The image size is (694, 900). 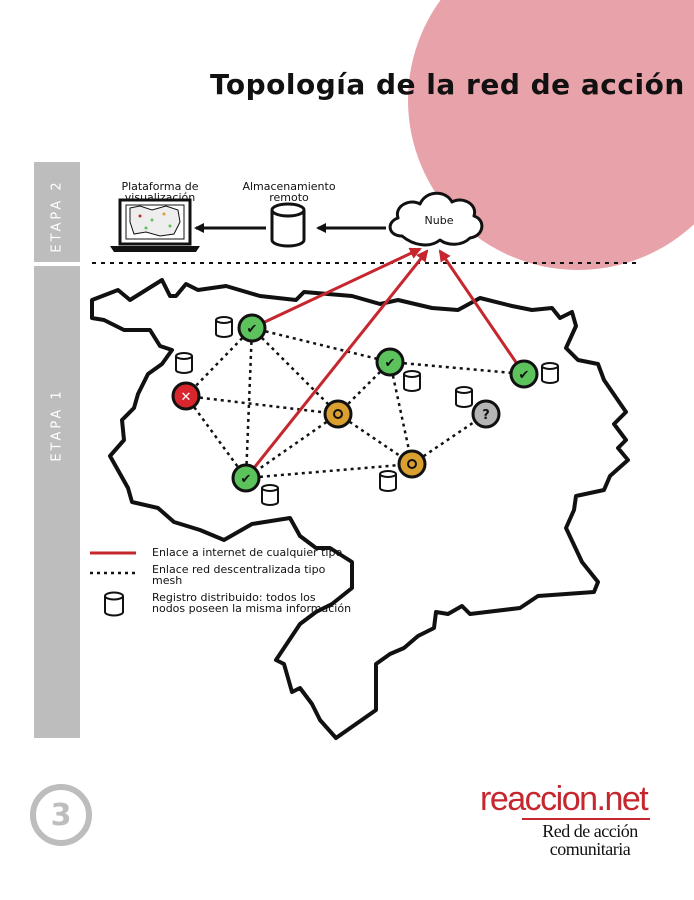 What do you see at coordinates (586, 819) in the screenshot?
I see `brand-underline` at bounding box center [586, 819].